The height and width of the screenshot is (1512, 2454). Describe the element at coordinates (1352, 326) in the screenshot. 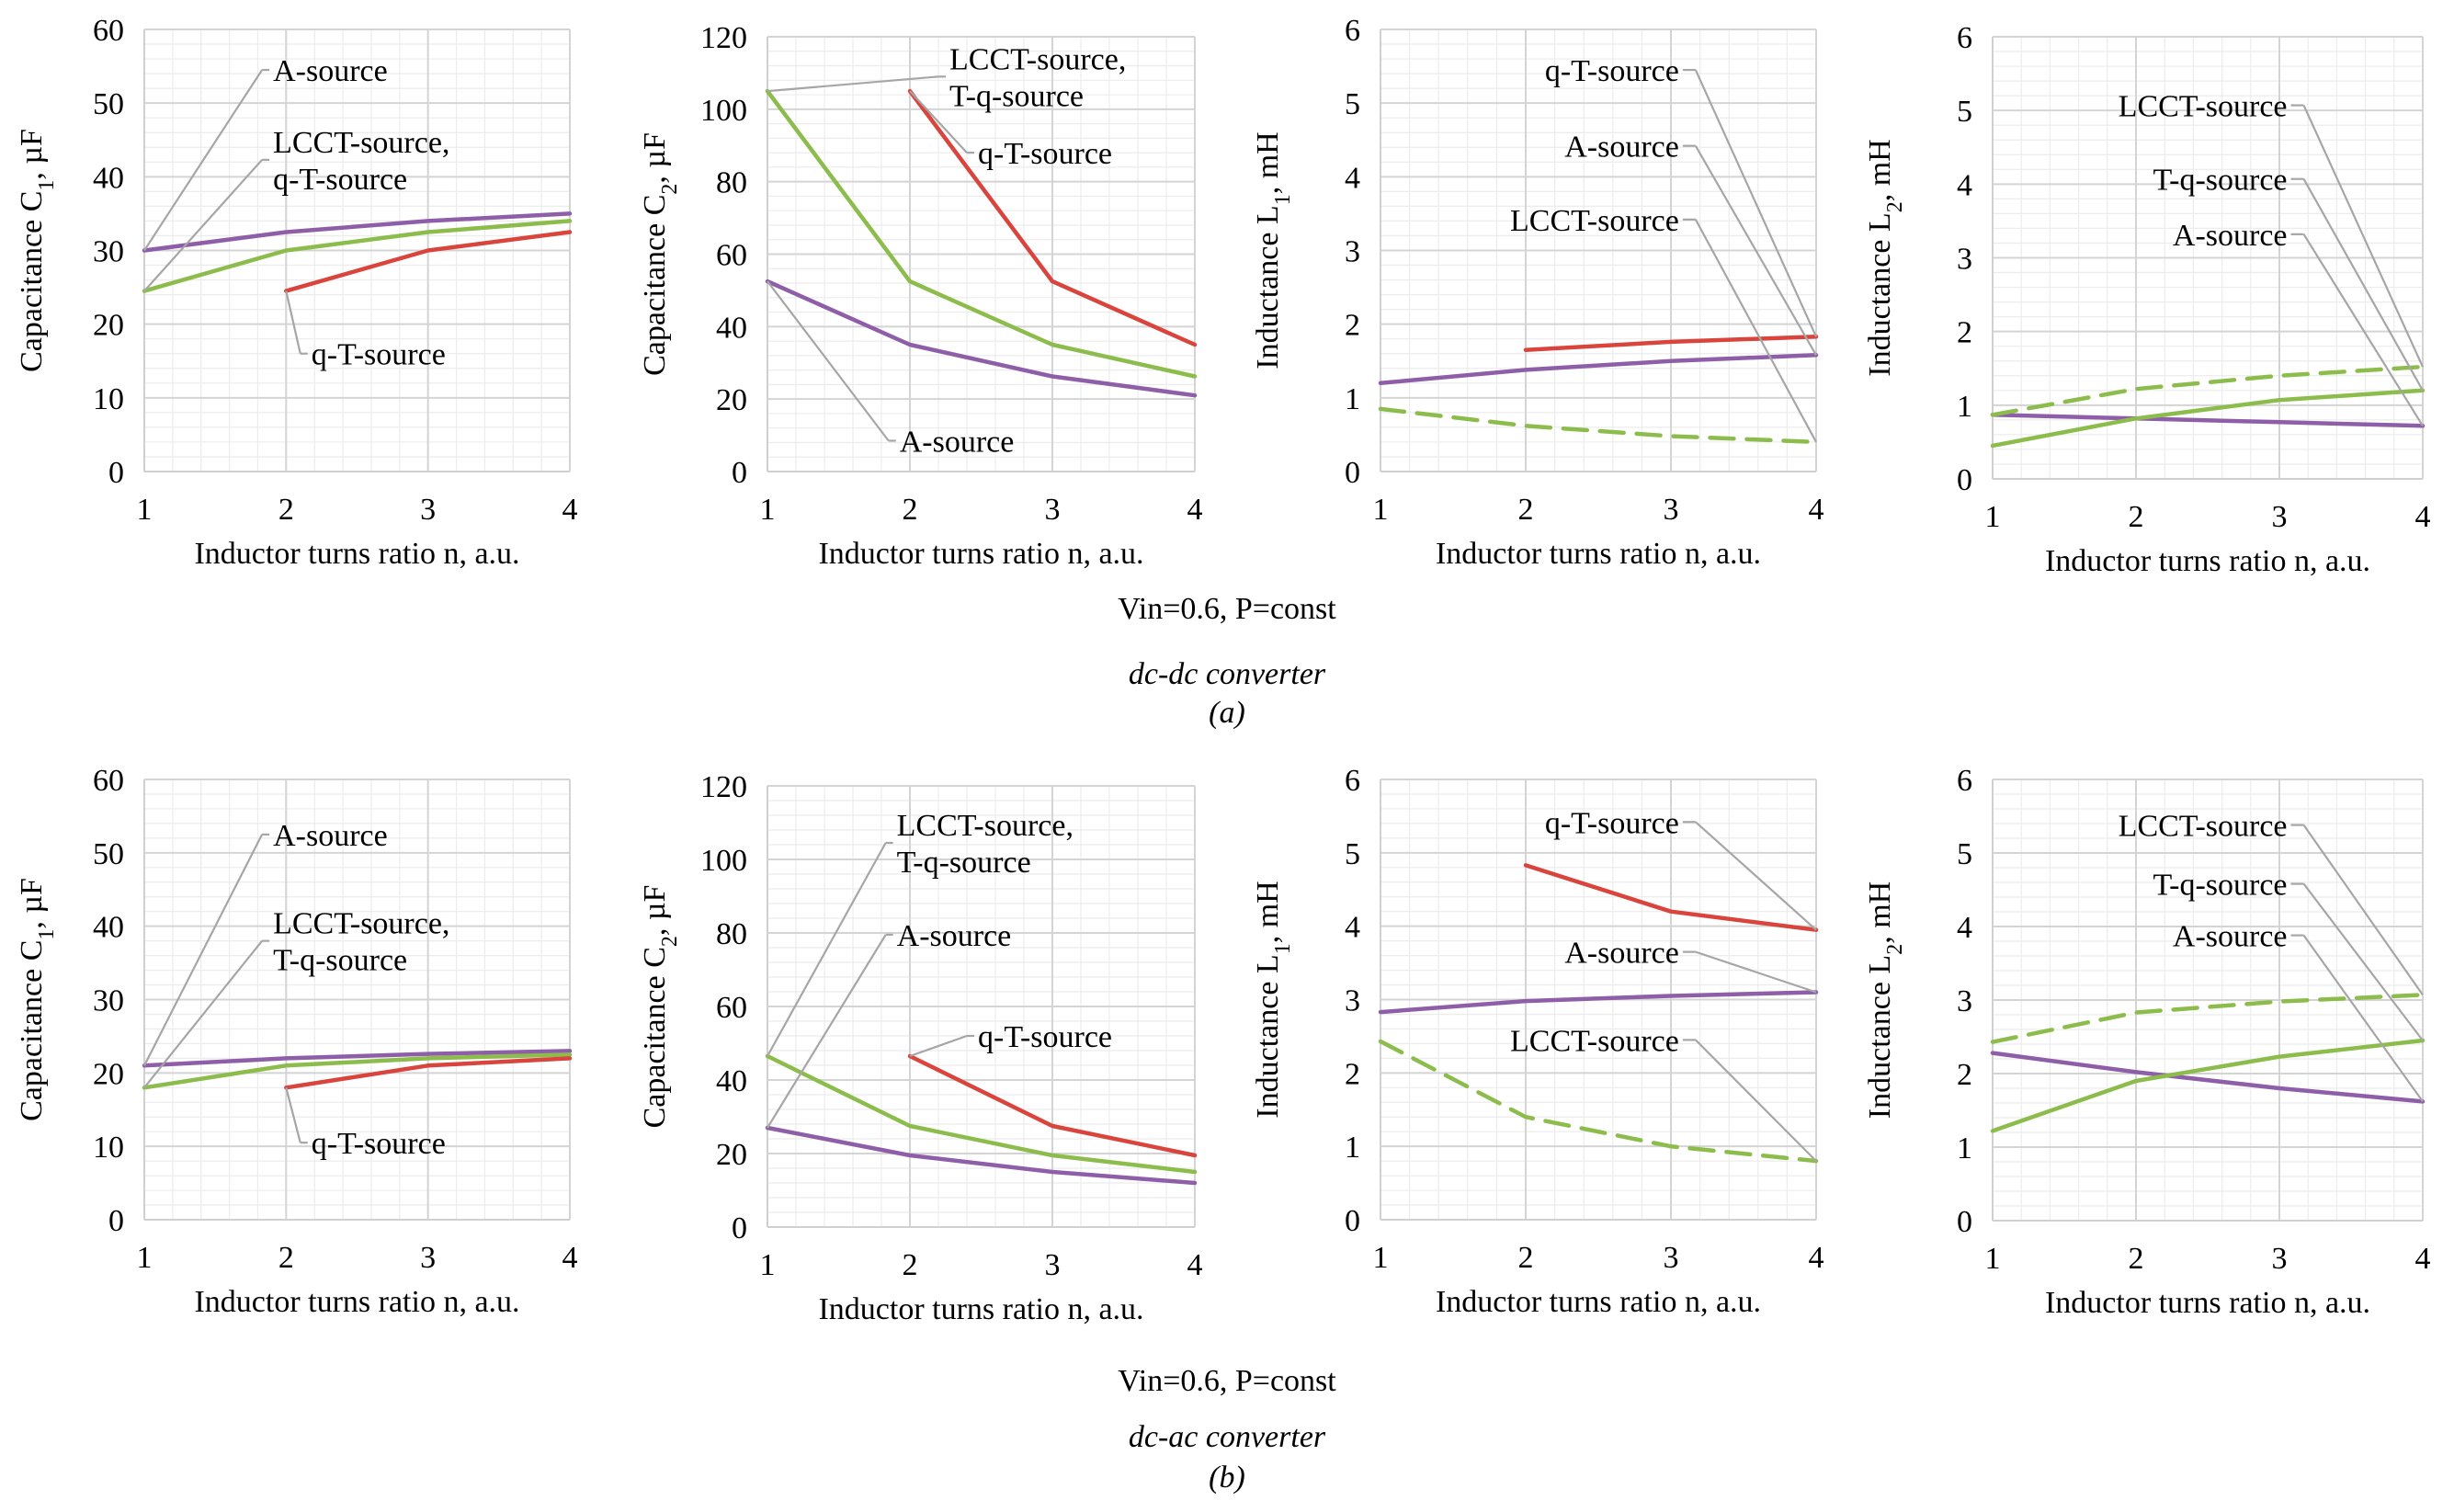

I see `y-tick-label: 2` at that location.